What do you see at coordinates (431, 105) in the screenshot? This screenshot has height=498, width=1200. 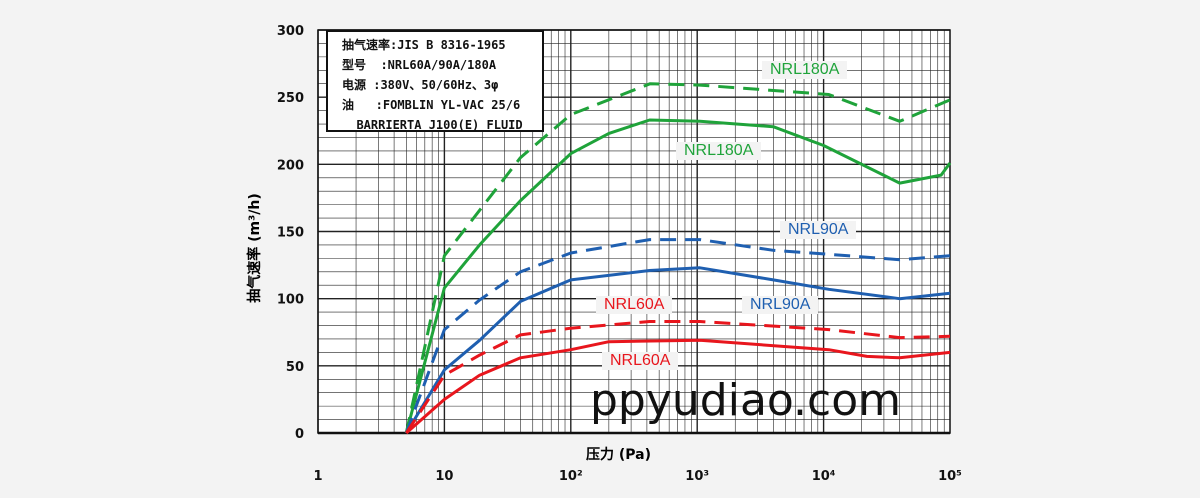 I see `info-line: 油 :FOMBLIN YL-VAC 25/6` at bounding box center [431, 105].